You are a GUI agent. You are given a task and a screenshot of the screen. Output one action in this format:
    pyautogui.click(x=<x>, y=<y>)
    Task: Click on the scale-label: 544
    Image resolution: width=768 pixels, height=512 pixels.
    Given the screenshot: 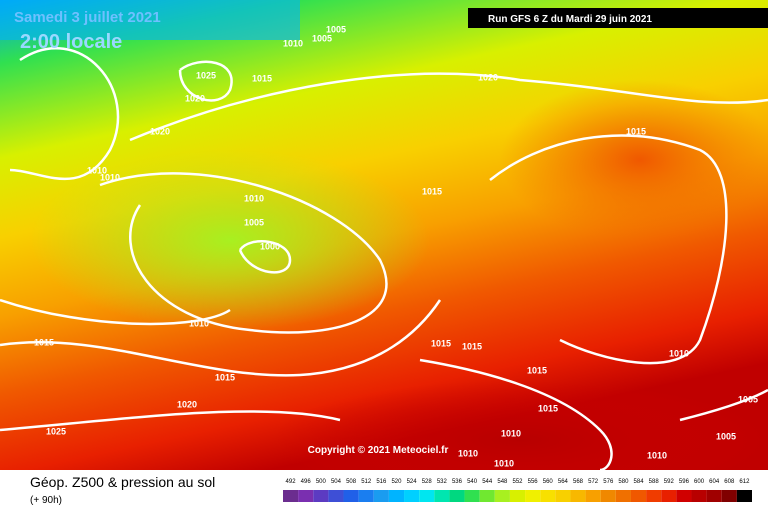 What is the action you would take?
    pyautogui.click(x=487, y=482)
    